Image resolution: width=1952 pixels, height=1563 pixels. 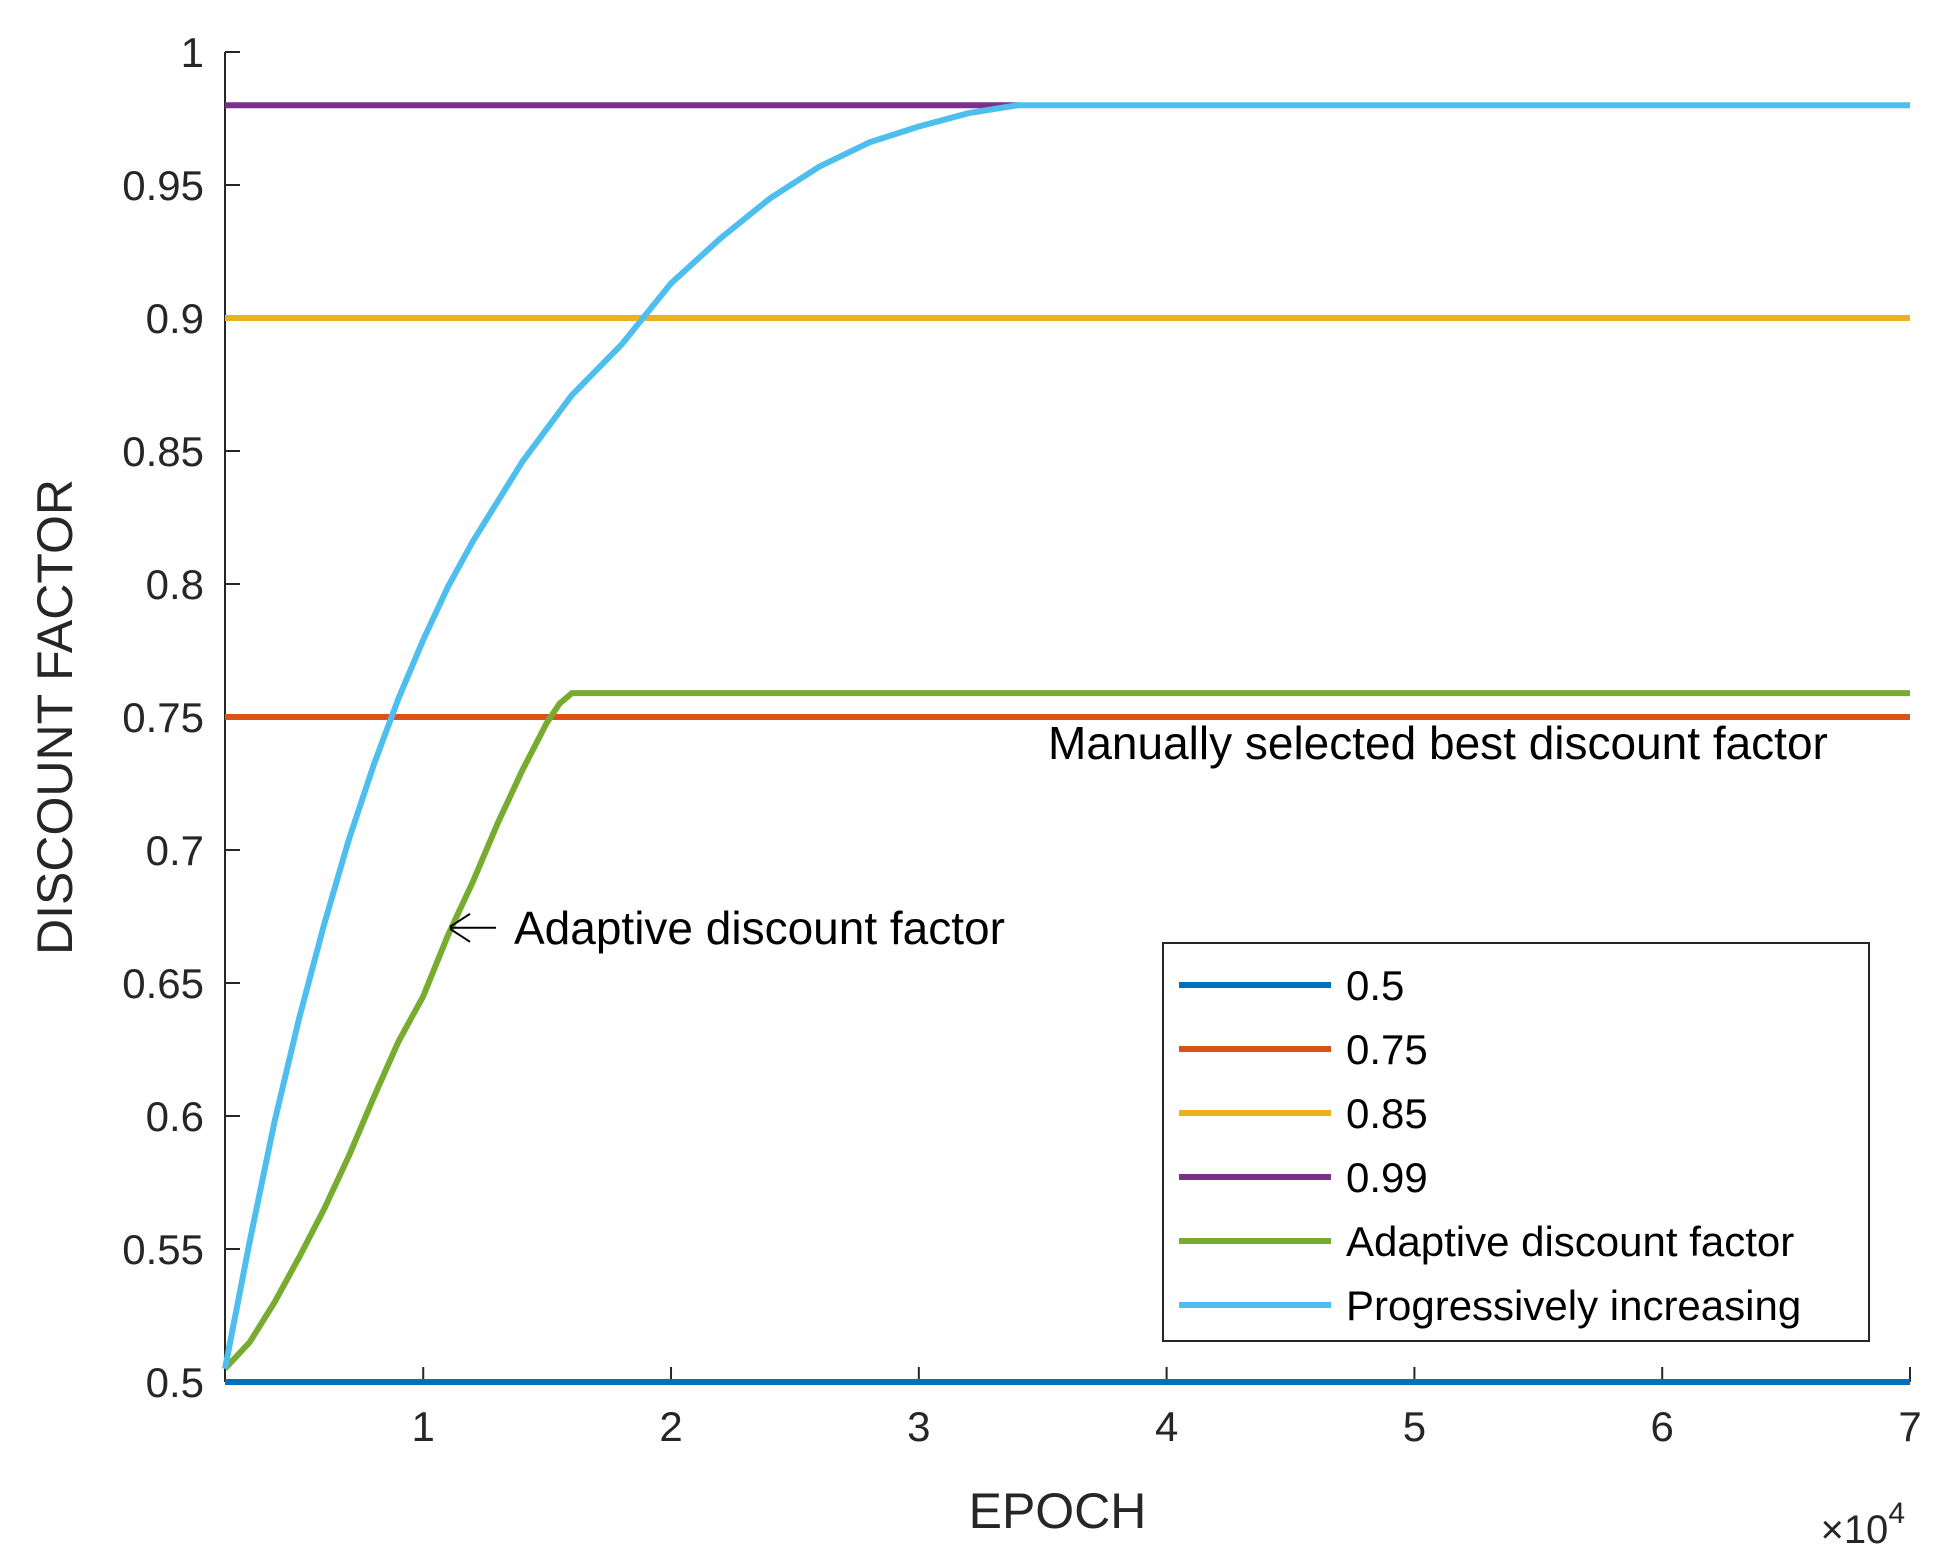 What do you see at coordinates (918, 1426) in the screenshot?
I see `x-tick-label: 3` at bounding box center [918, 1426].